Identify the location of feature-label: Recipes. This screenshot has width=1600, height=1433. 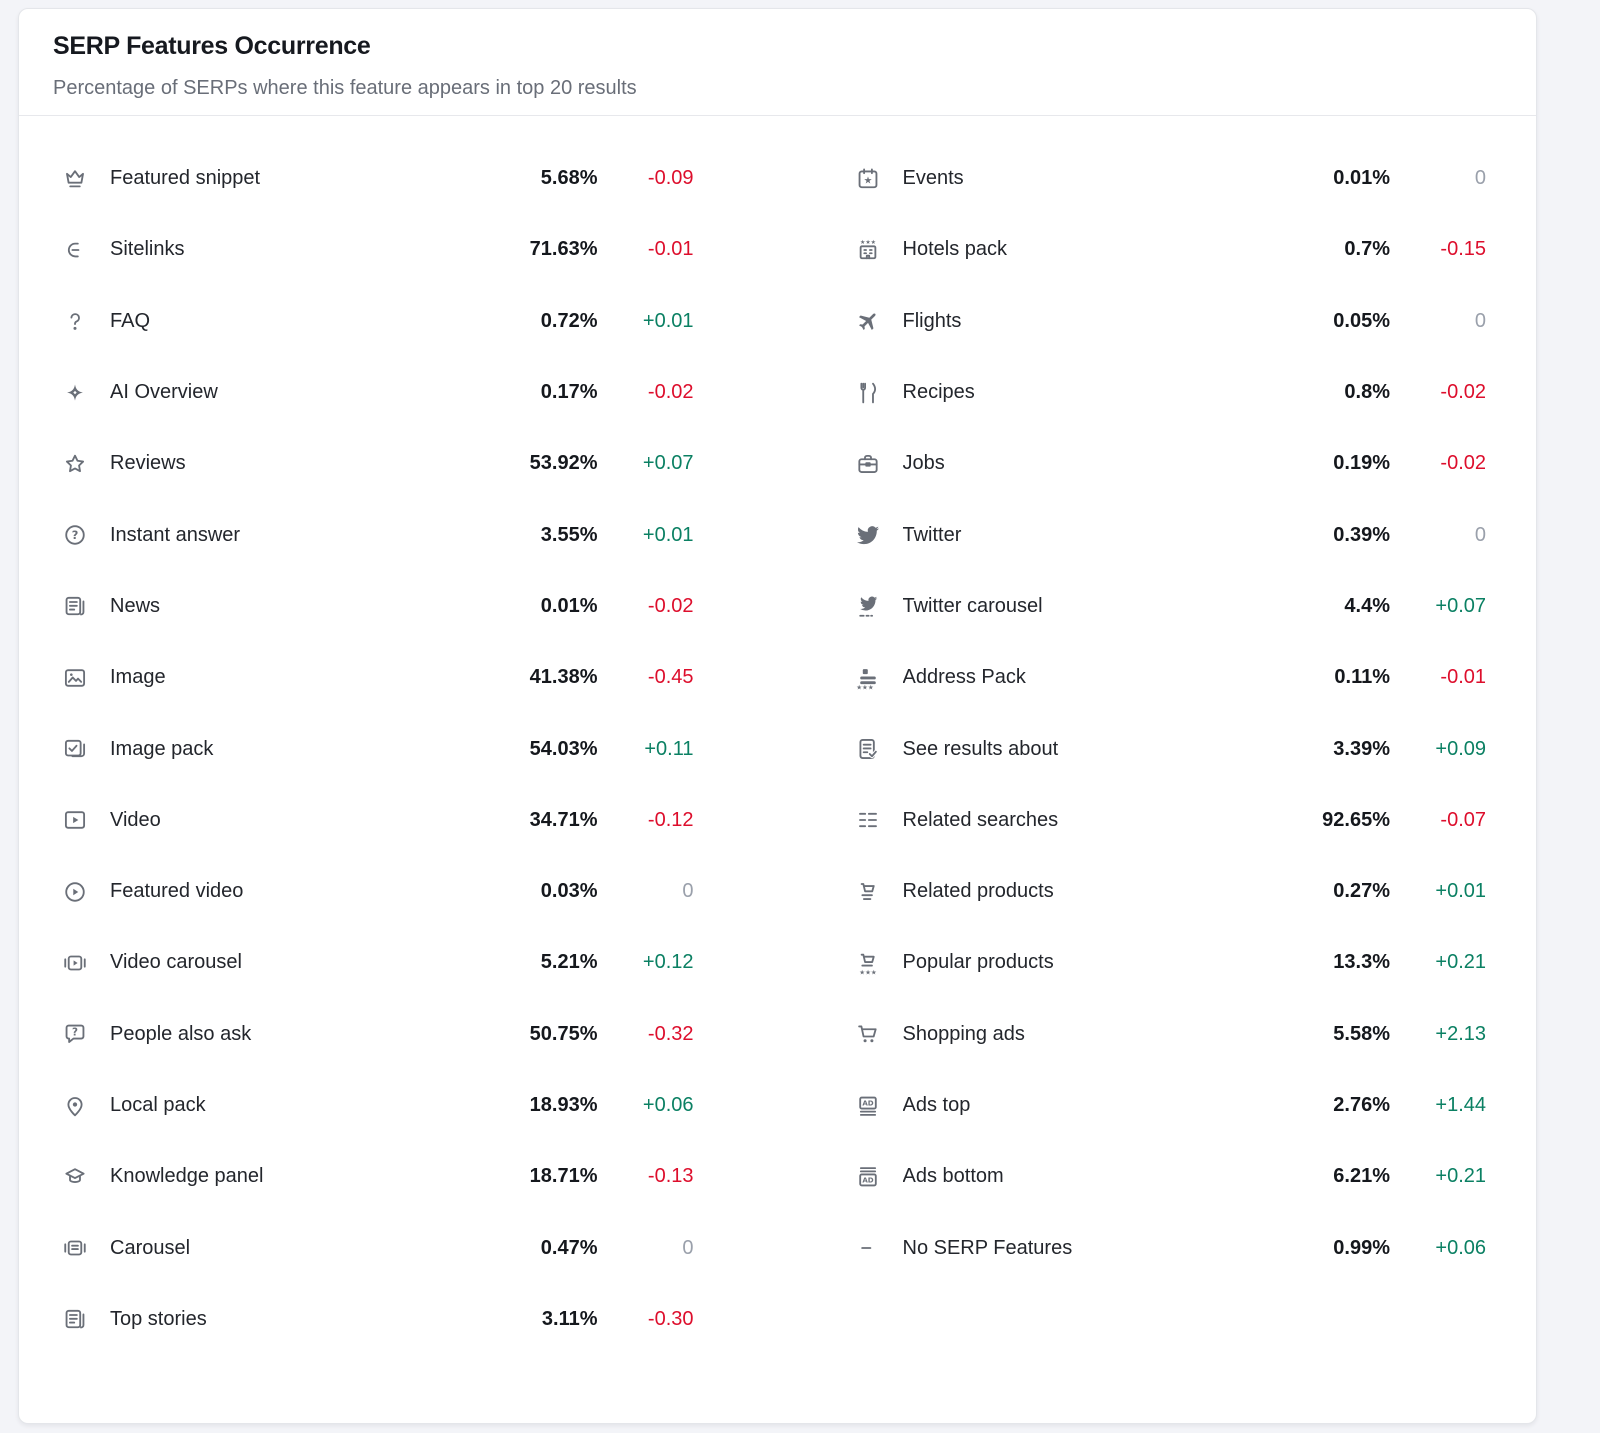
(938, 392).